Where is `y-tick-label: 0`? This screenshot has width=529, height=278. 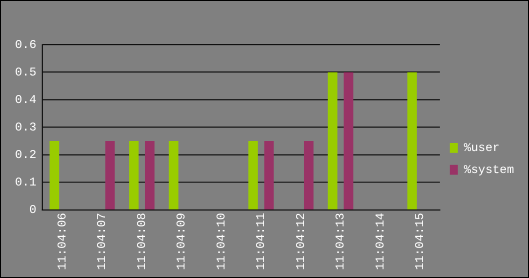
y-tick-label: 0 is located at coordinates (32, 210).